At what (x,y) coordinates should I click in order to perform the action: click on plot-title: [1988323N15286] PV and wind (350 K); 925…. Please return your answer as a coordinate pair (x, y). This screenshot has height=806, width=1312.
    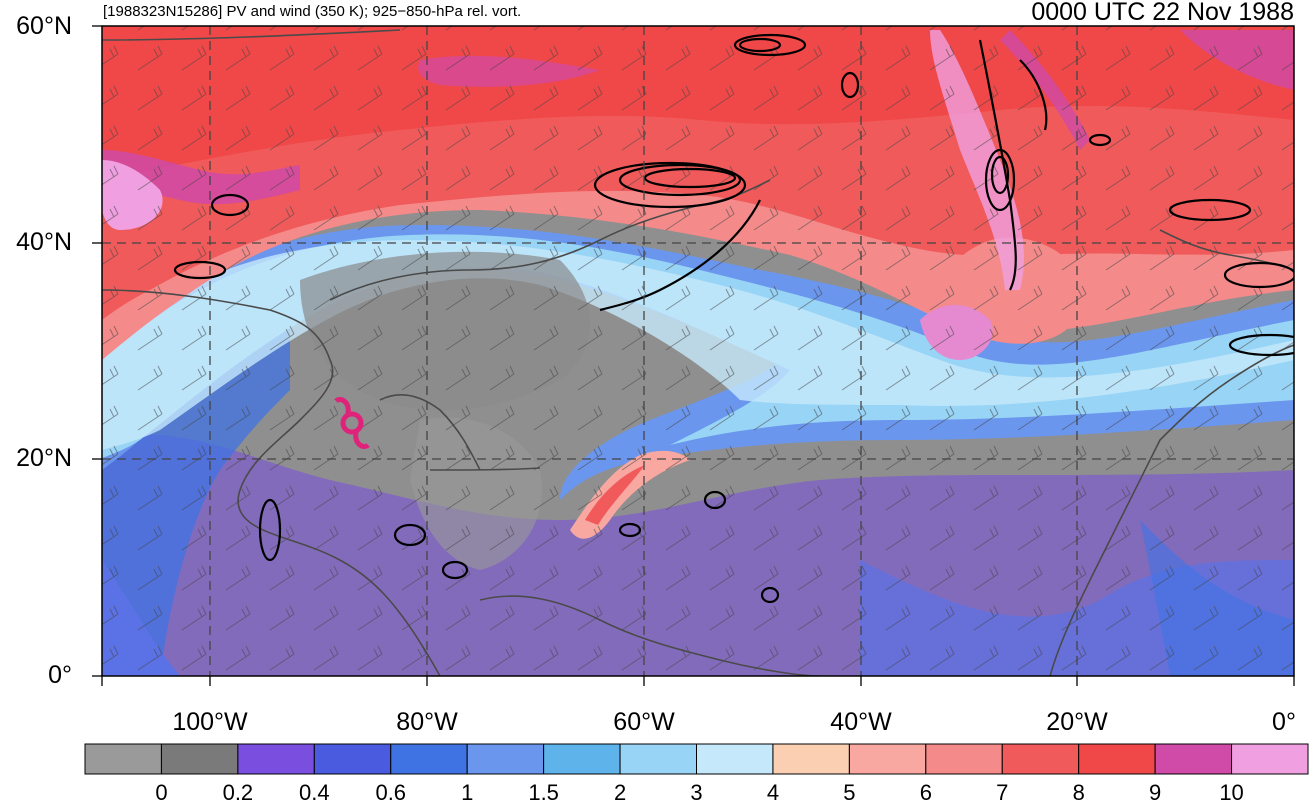
    Looking at the image, I should click on (312, 11).